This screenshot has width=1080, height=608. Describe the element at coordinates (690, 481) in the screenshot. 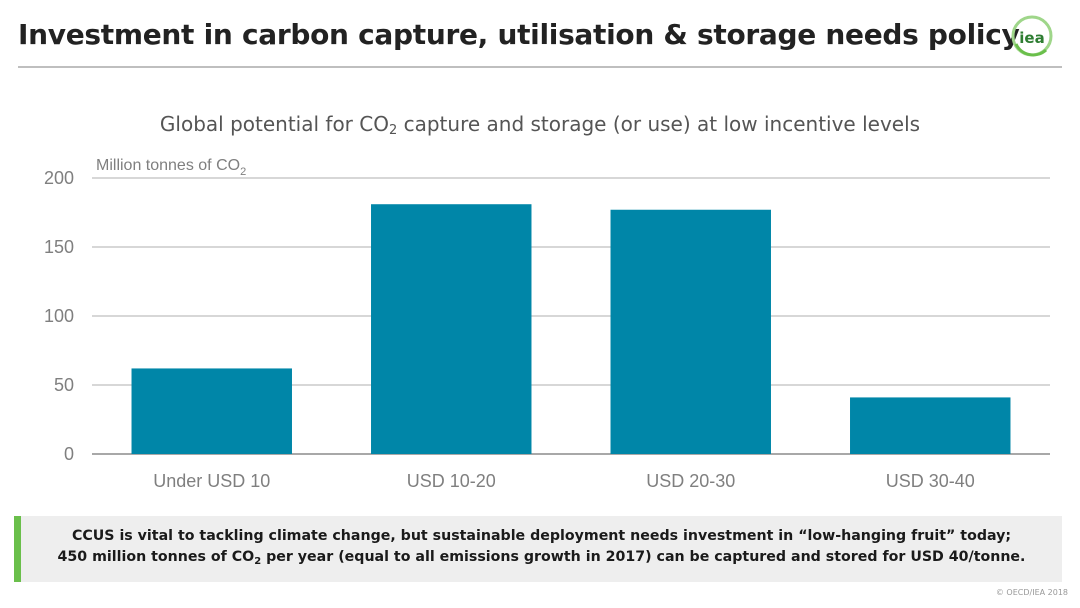

I see `x-tick-label: USD 20-30` at that location.